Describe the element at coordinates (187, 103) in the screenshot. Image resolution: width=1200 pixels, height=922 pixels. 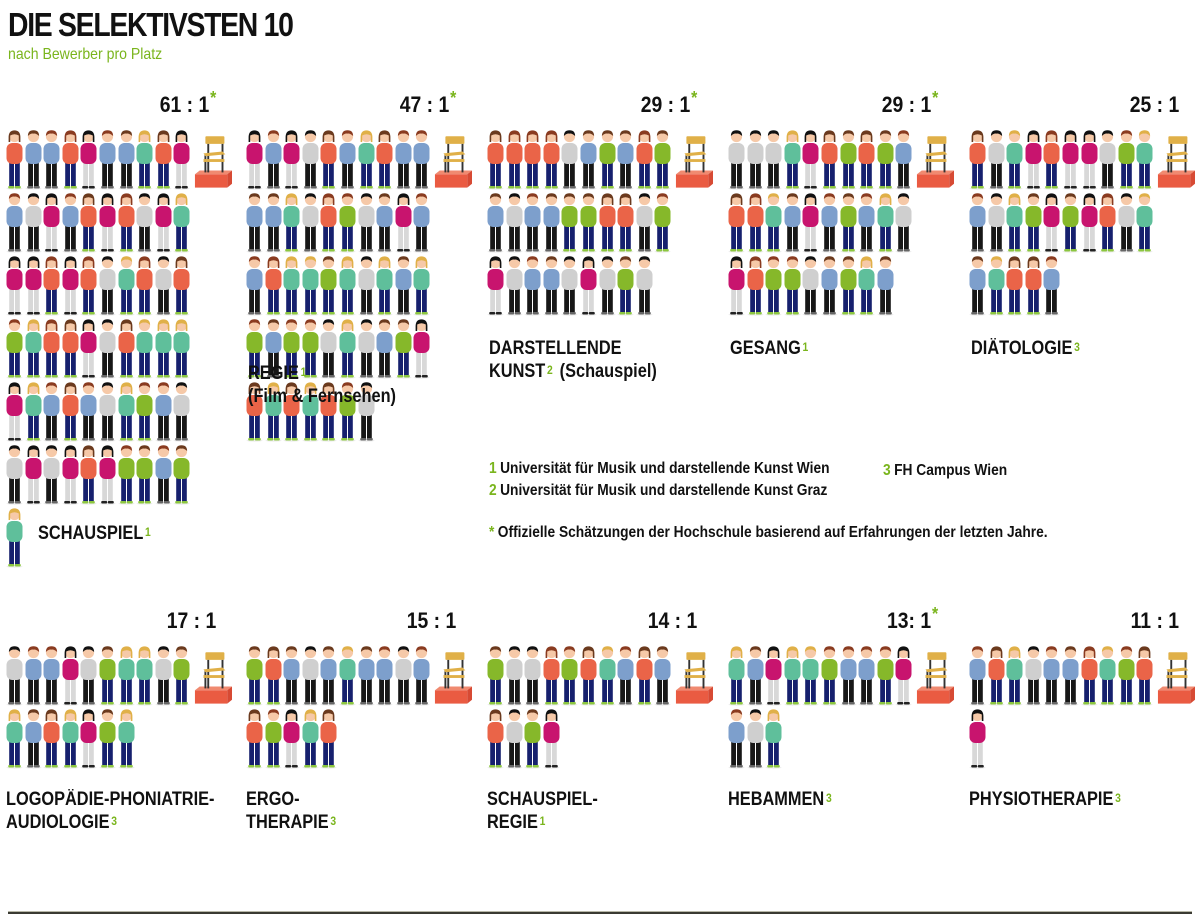
I see `ratio-label: 61 : 1*` at that location.